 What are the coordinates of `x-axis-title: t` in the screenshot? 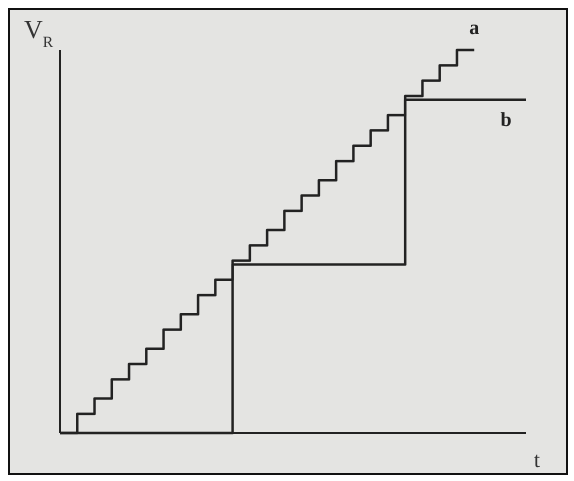 It's located at (537, 459).